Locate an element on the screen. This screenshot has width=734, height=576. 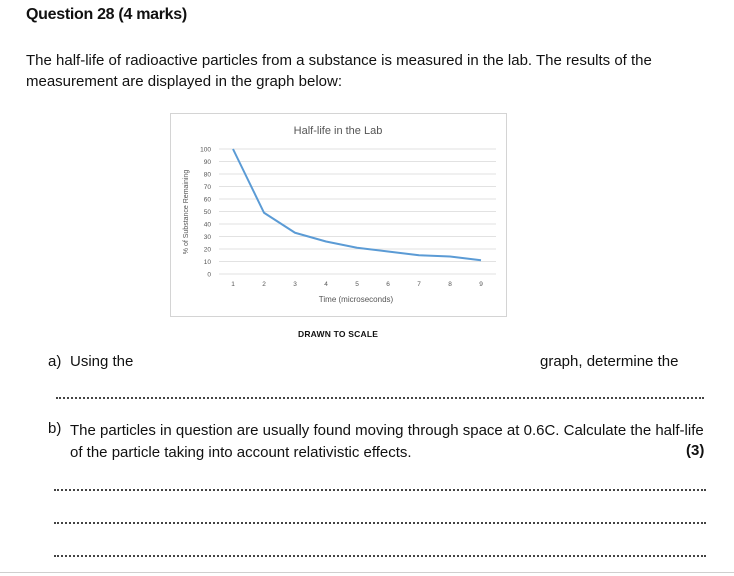
series-line is located at coordinates (357, 205).